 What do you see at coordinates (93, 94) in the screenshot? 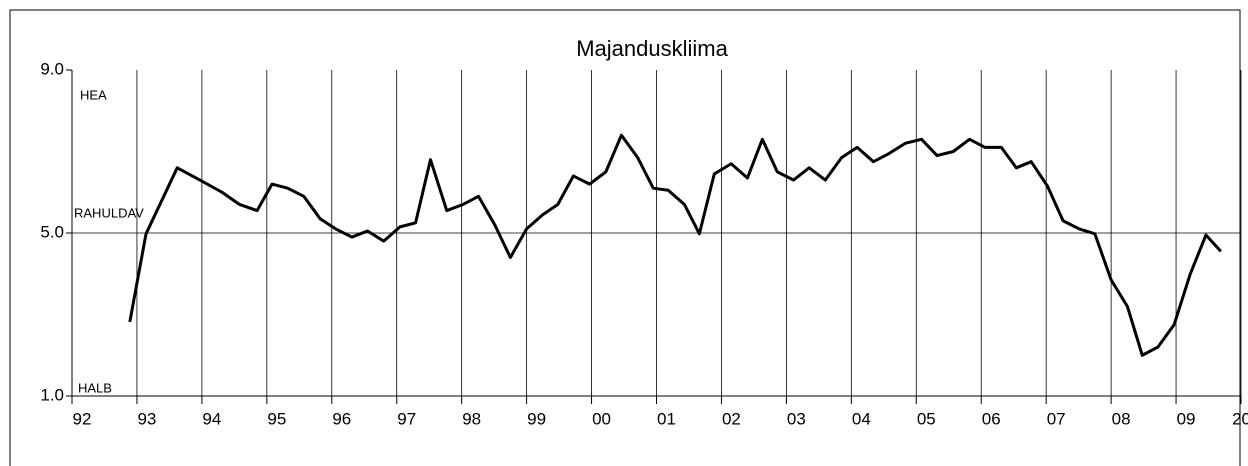
I see `annotation: HEA` at bounding box center [93, 94].